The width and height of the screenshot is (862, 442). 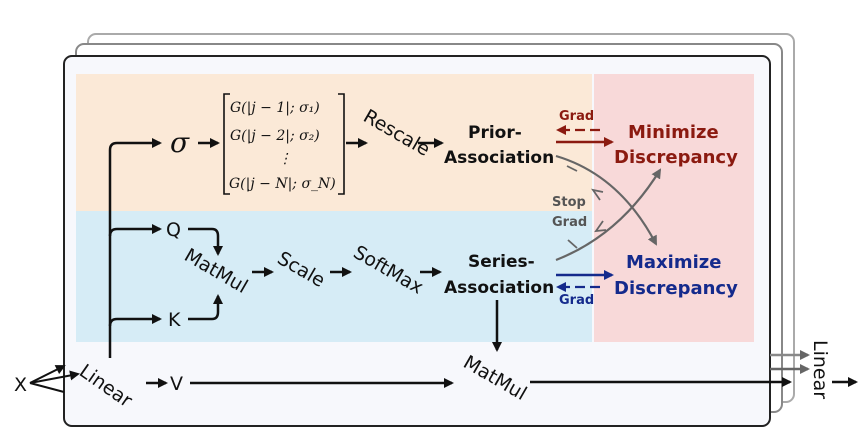 I want to click on minimize-line2: Discrepancy, so click(x=676, y=157).